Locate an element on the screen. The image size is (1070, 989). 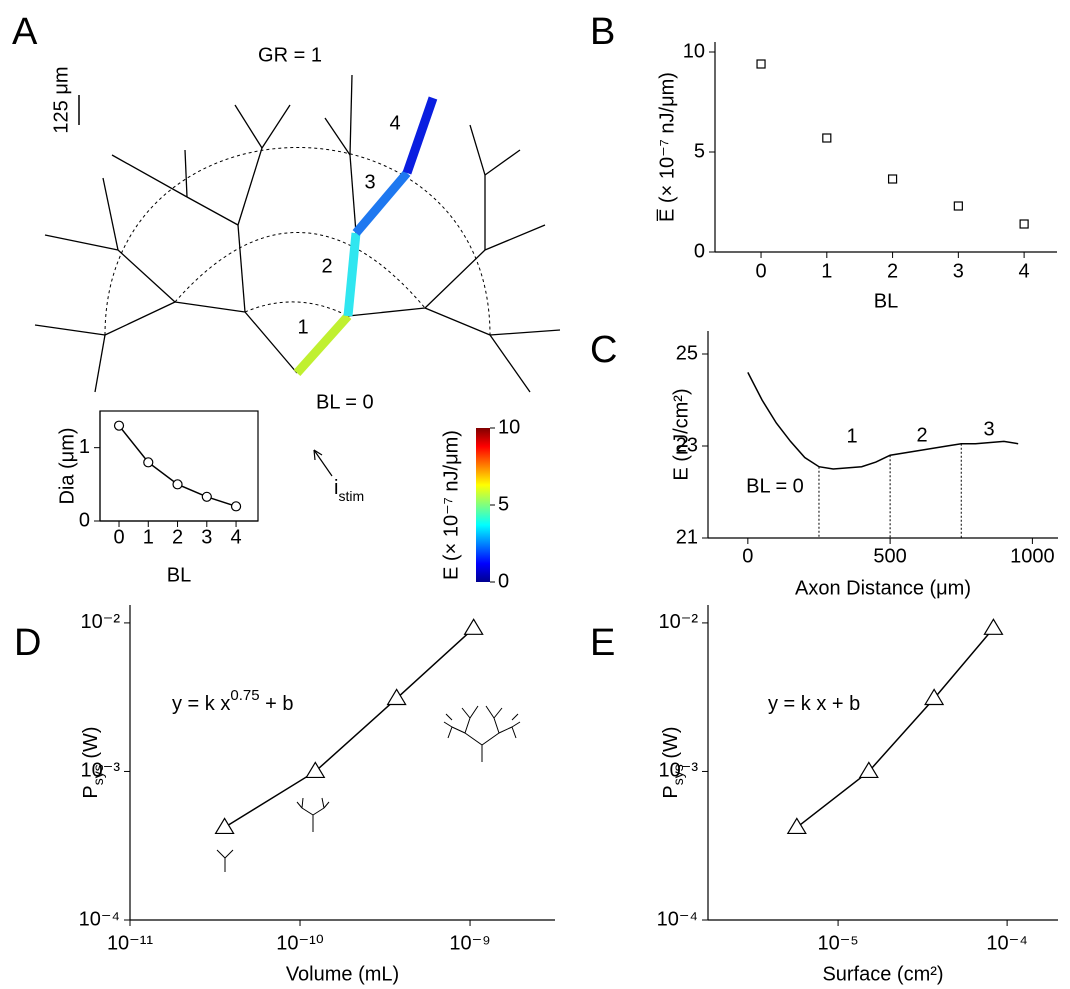
panel-label: B is located at coordinates (602, 32).